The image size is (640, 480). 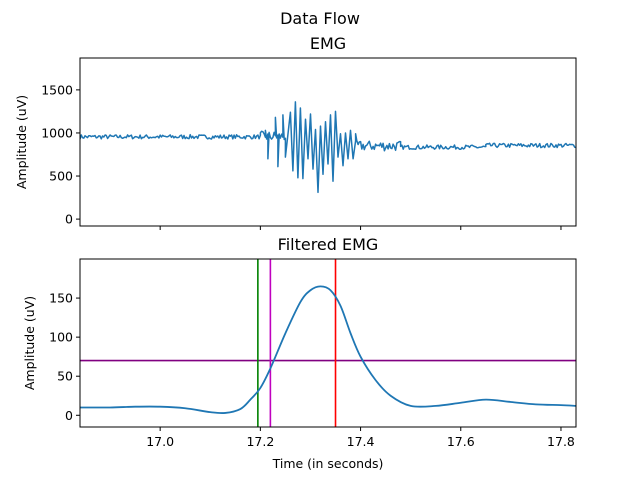 What do you see at coordinates (328, 463) in the screenshot?
I see `filtered-xlabel: Time (in seconds)` at bounding box center [328, 463].